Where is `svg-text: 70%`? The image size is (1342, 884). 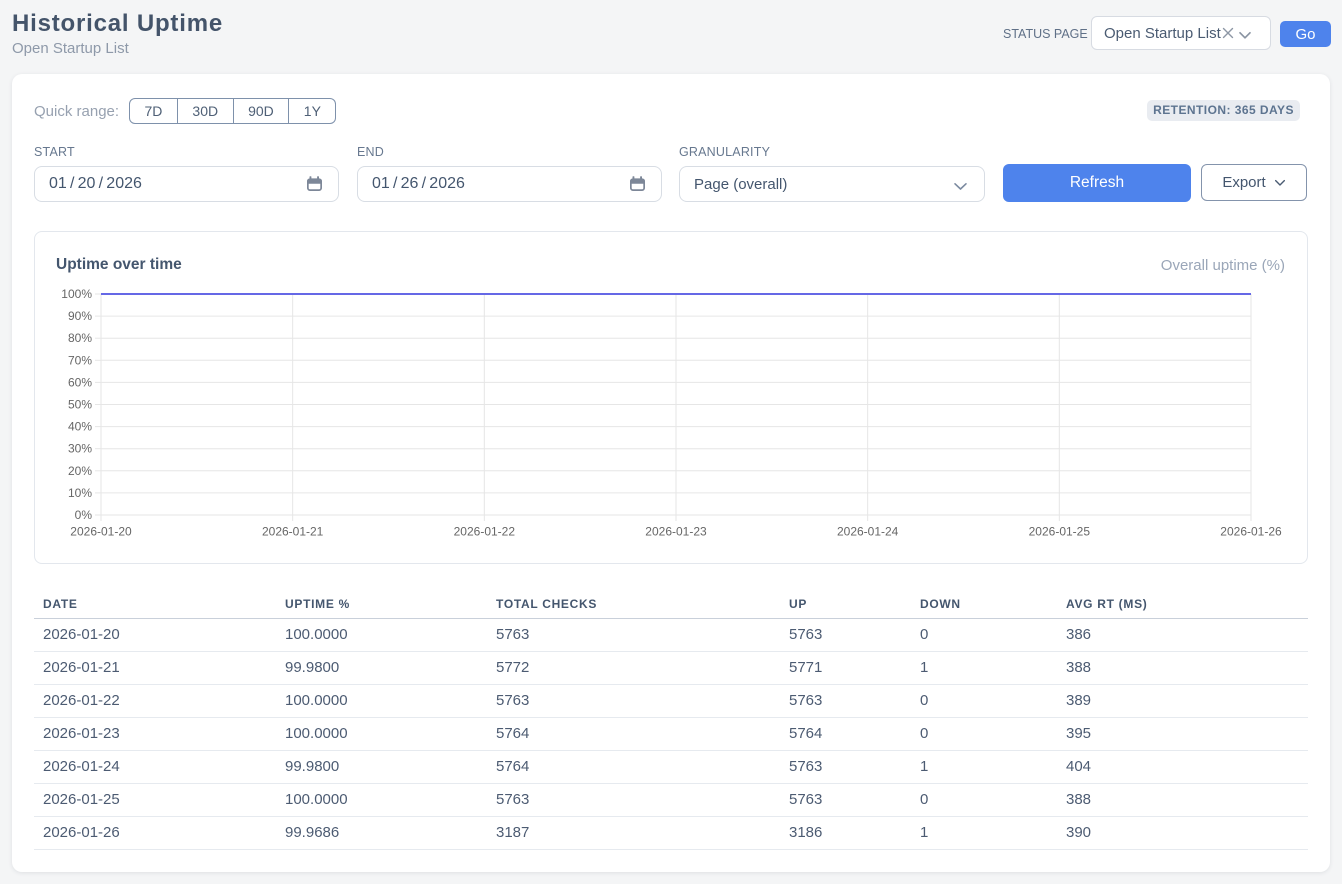
svg-text: 70% is located at coordinates (80, 360).